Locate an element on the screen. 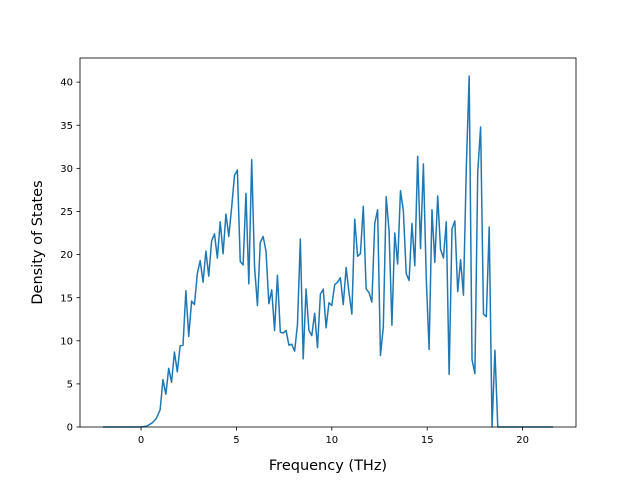  x-tick-label: 5 is located at coordinates (236, 440).